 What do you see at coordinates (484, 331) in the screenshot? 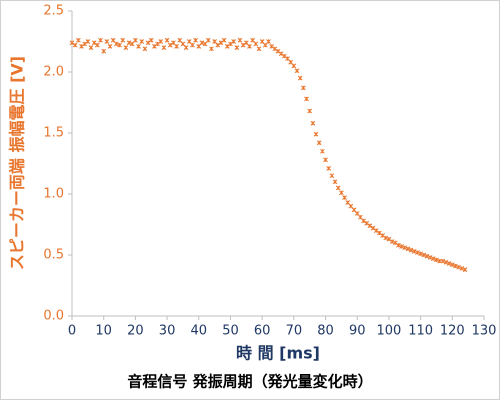
I see `x-tick-label: 130` at bounding box center [484, 331].